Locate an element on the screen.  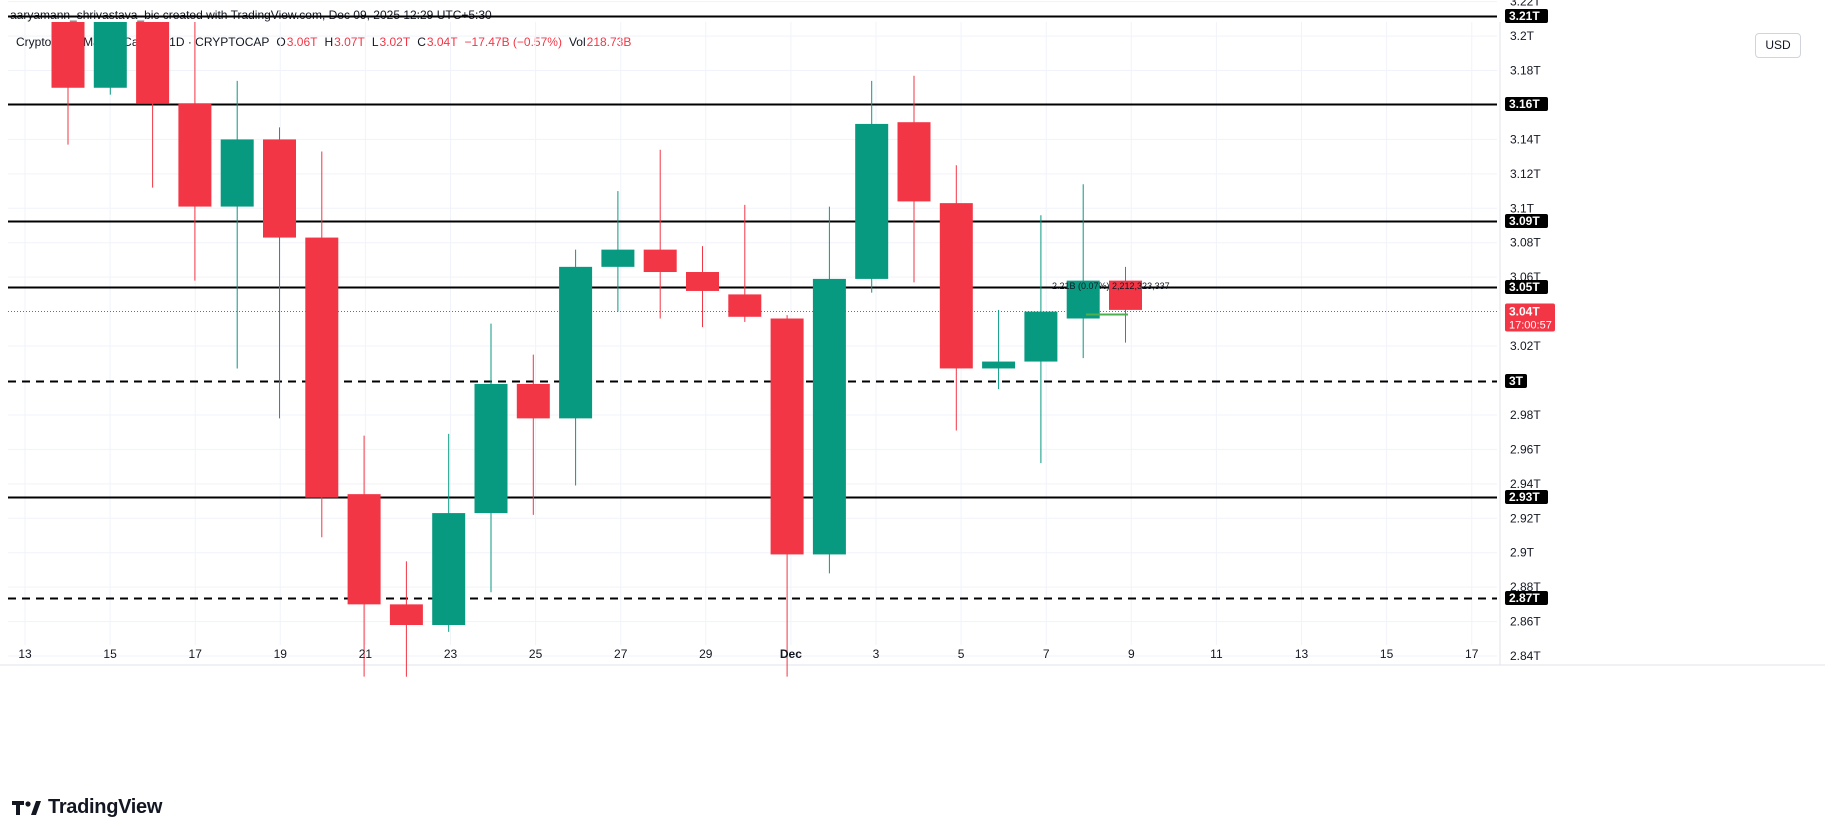
chart-annotations: 2.21B (0.07%) 2,212,323,337 is located at coordinates (1111, 298).